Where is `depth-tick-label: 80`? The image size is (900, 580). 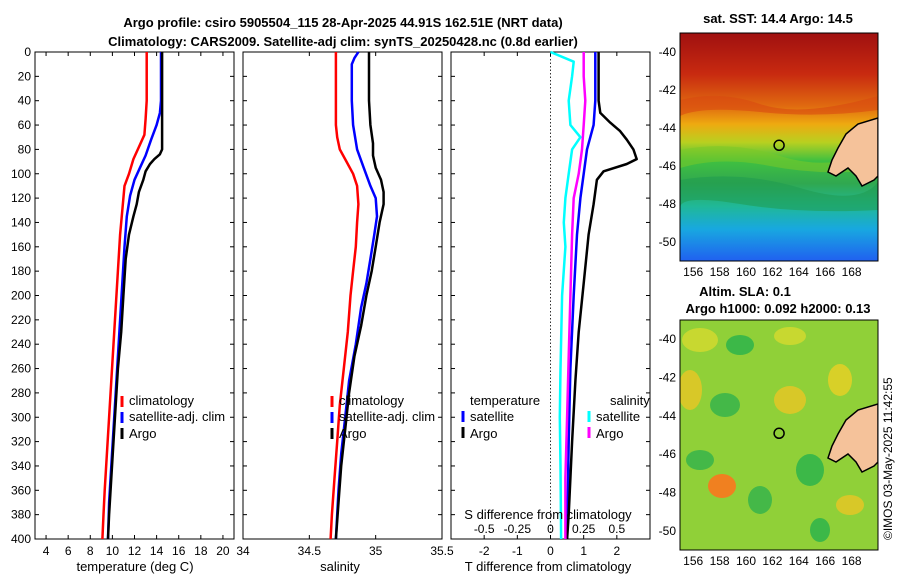
depth-tick-label: 80 is located at coordinates (25, 149).